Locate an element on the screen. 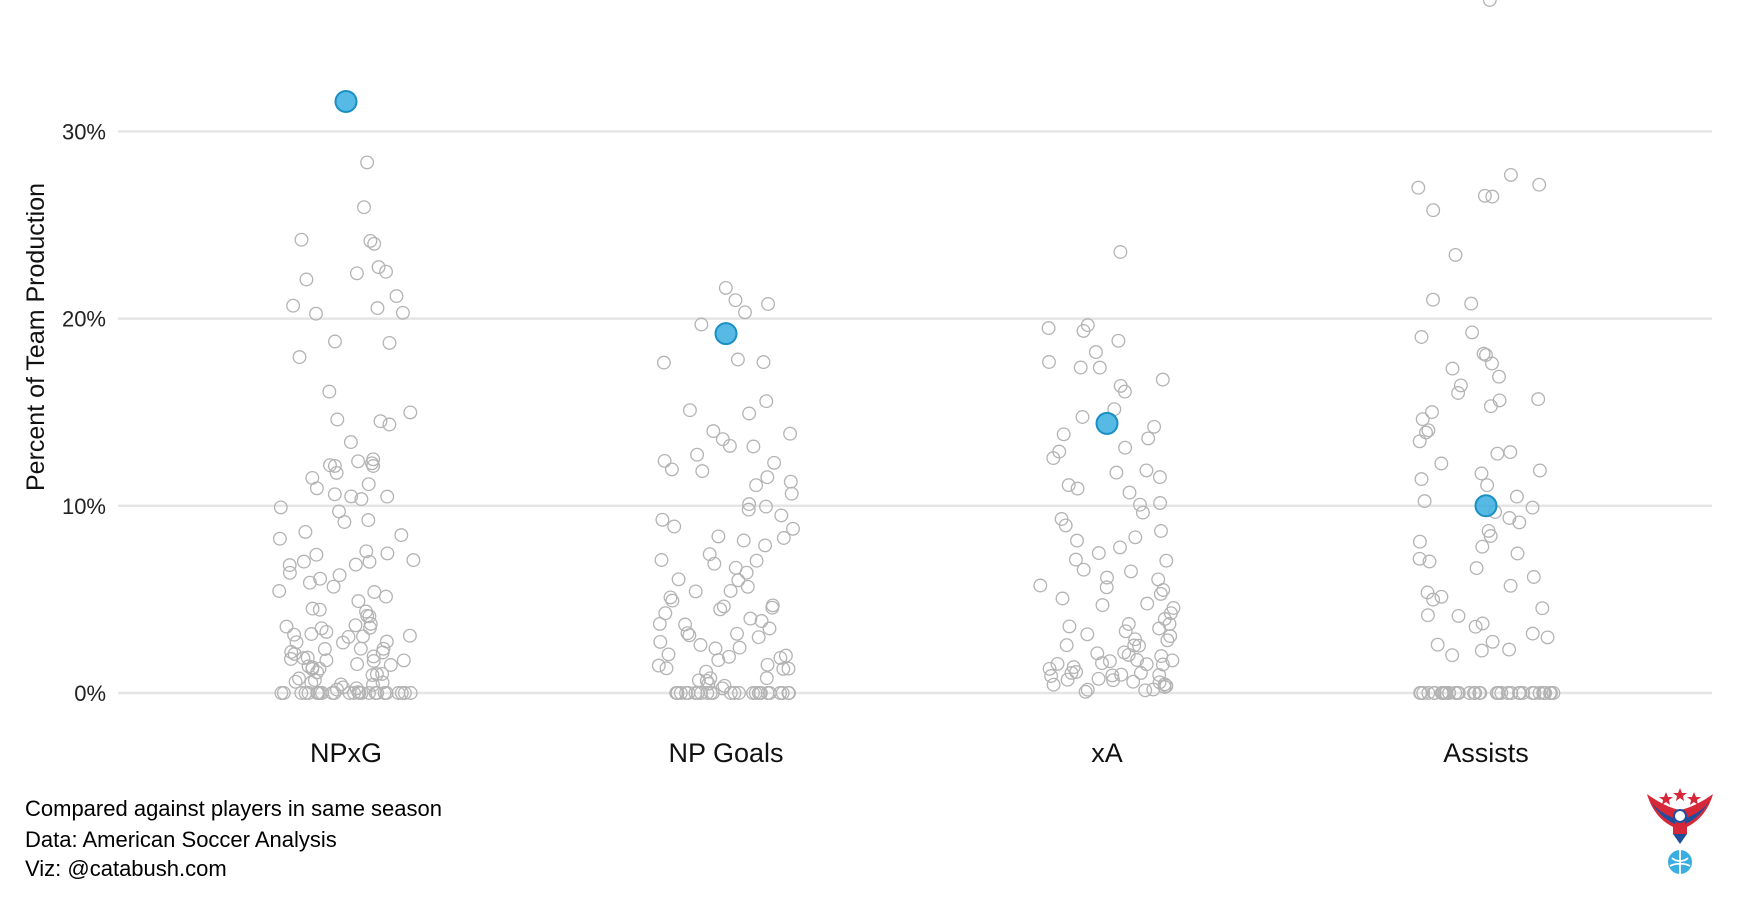 The height and width of the screenshot is (918, 1746). highlight-point is located at coordinates (1107, 423).